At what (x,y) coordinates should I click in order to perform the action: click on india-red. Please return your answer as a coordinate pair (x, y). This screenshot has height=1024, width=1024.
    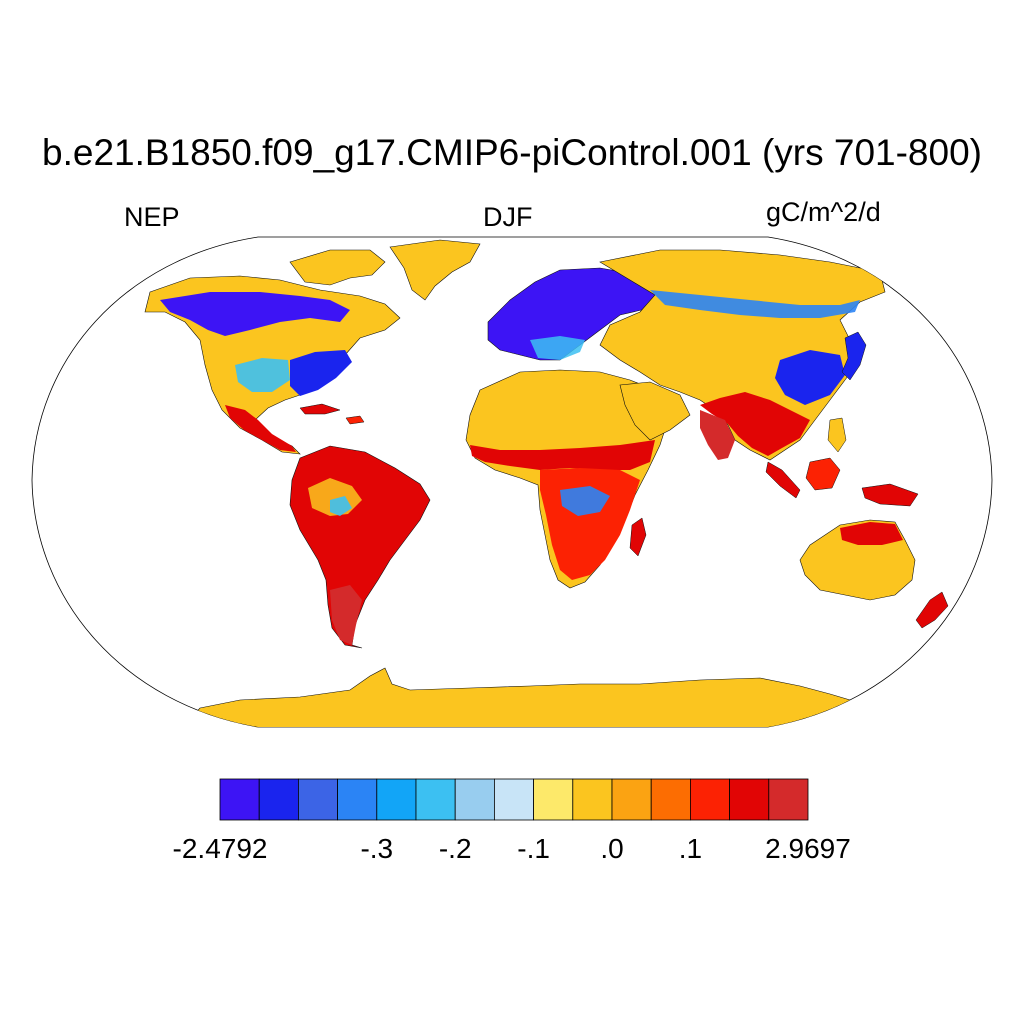
    Looking at the image, I should click on (717, 435).